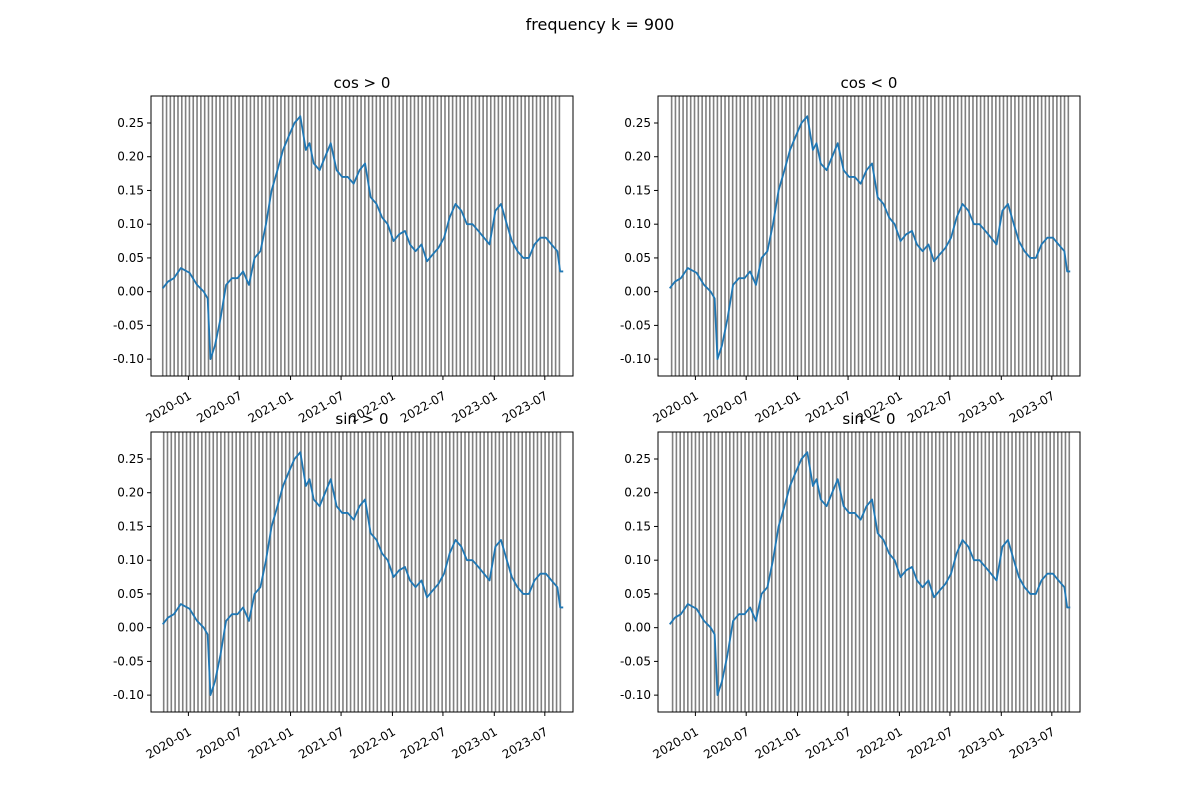 The height and width of the screenshot is (800, 1200). I want to click on figure-title: frequency k = 900, so click(600, 24).